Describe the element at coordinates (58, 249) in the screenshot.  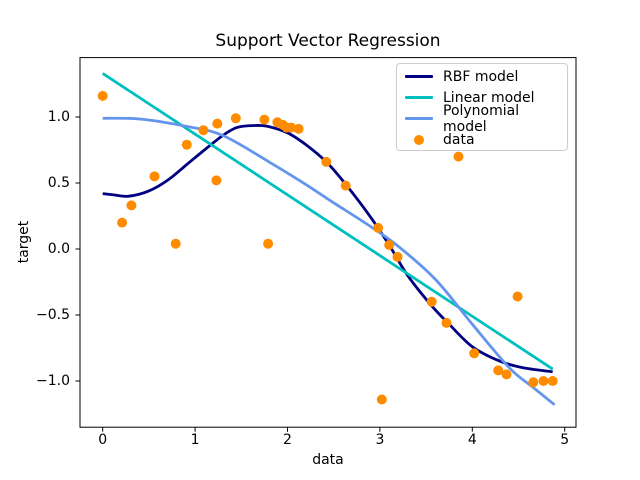
I see `y-tick-label: 0.0` at that location.